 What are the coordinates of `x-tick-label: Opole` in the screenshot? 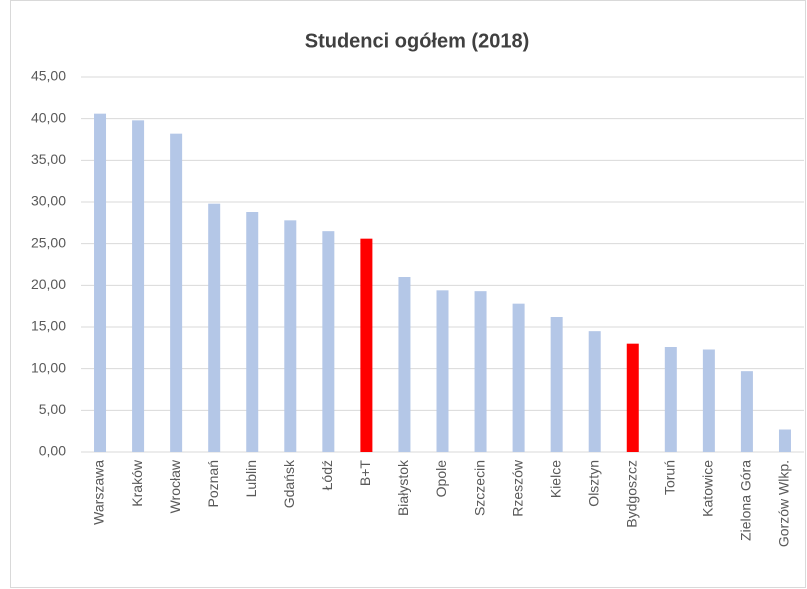 It's located at (441, 479).